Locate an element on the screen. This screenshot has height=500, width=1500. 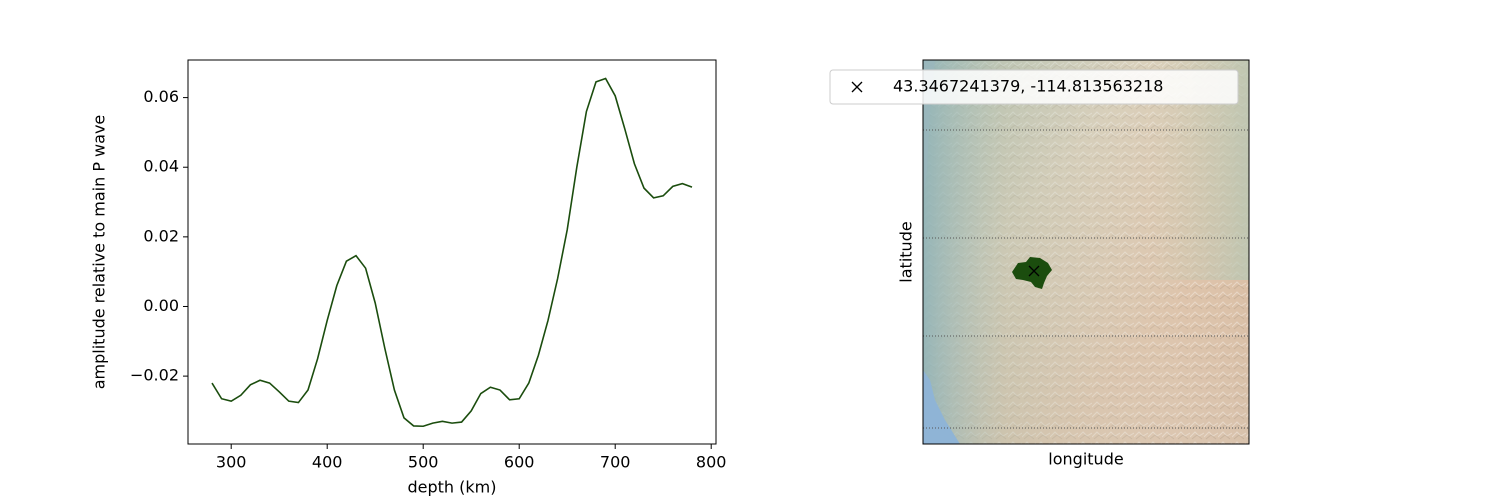
legend-box is located at coordinates (1034, 87).